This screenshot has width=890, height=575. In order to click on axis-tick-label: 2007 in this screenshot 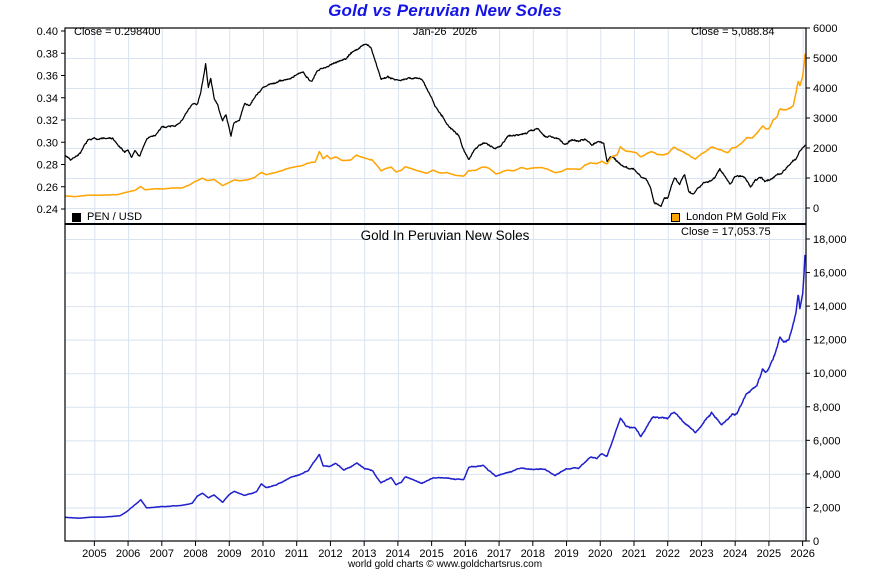, I will do `click(162, 554)`.